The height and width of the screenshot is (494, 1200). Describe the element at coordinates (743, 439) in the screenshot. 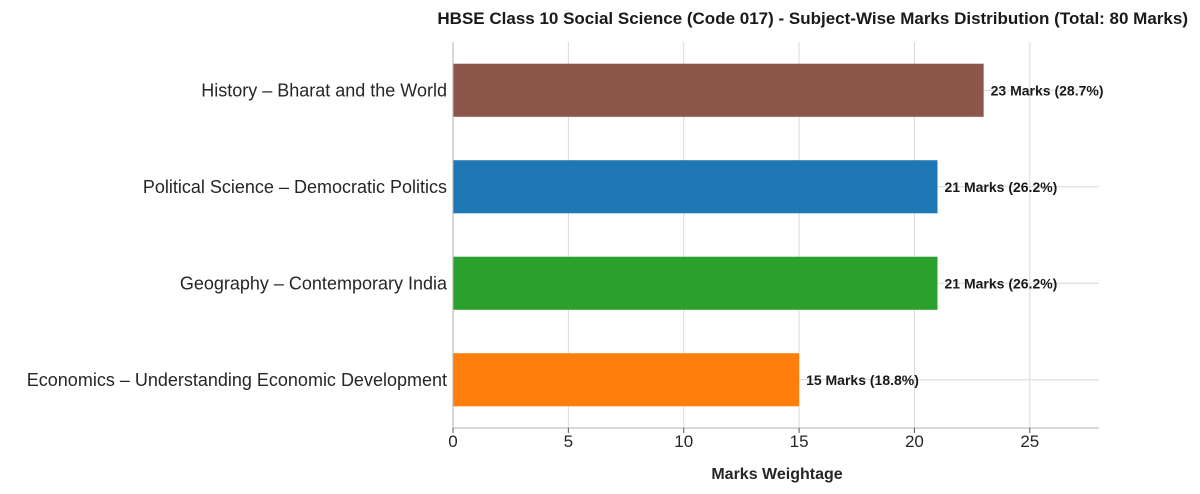

I see `x-ticks: 0 5 10 15 20 25` at that location.